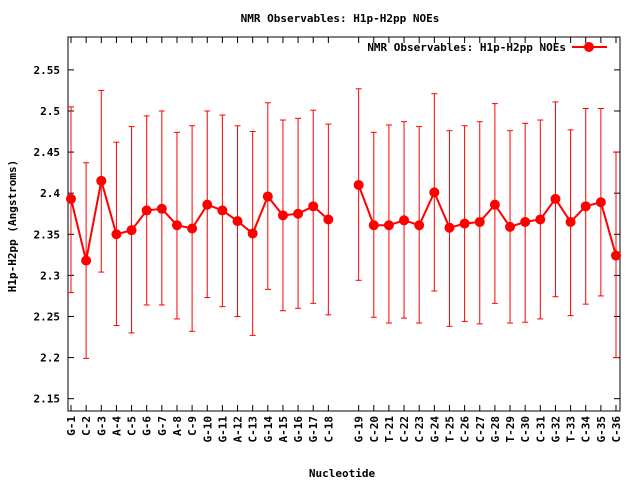 The image size is (640, 480). I want to click on x-tick-label: G-19, so click(359, 429).